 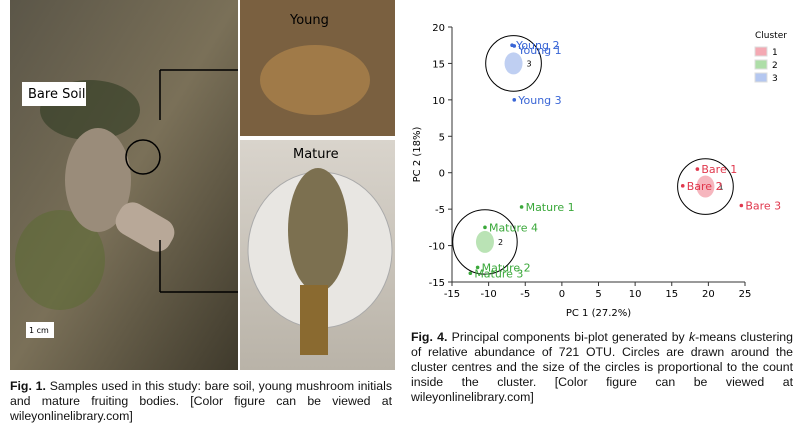 I want to click on x-tick-label: -10, so click(x=488, y=294).